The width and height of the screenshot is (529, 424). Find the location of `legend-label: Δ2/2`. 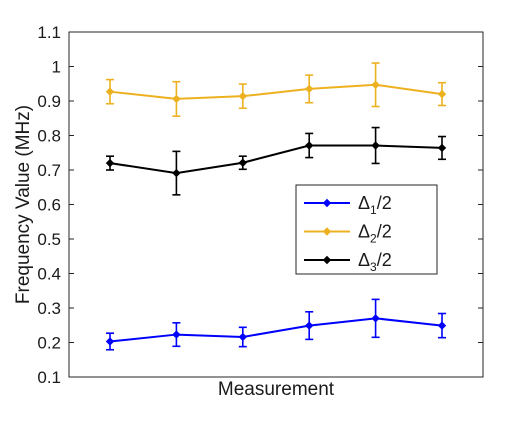

legend-label: Δ2/2 is located at coordinates (375, 234).